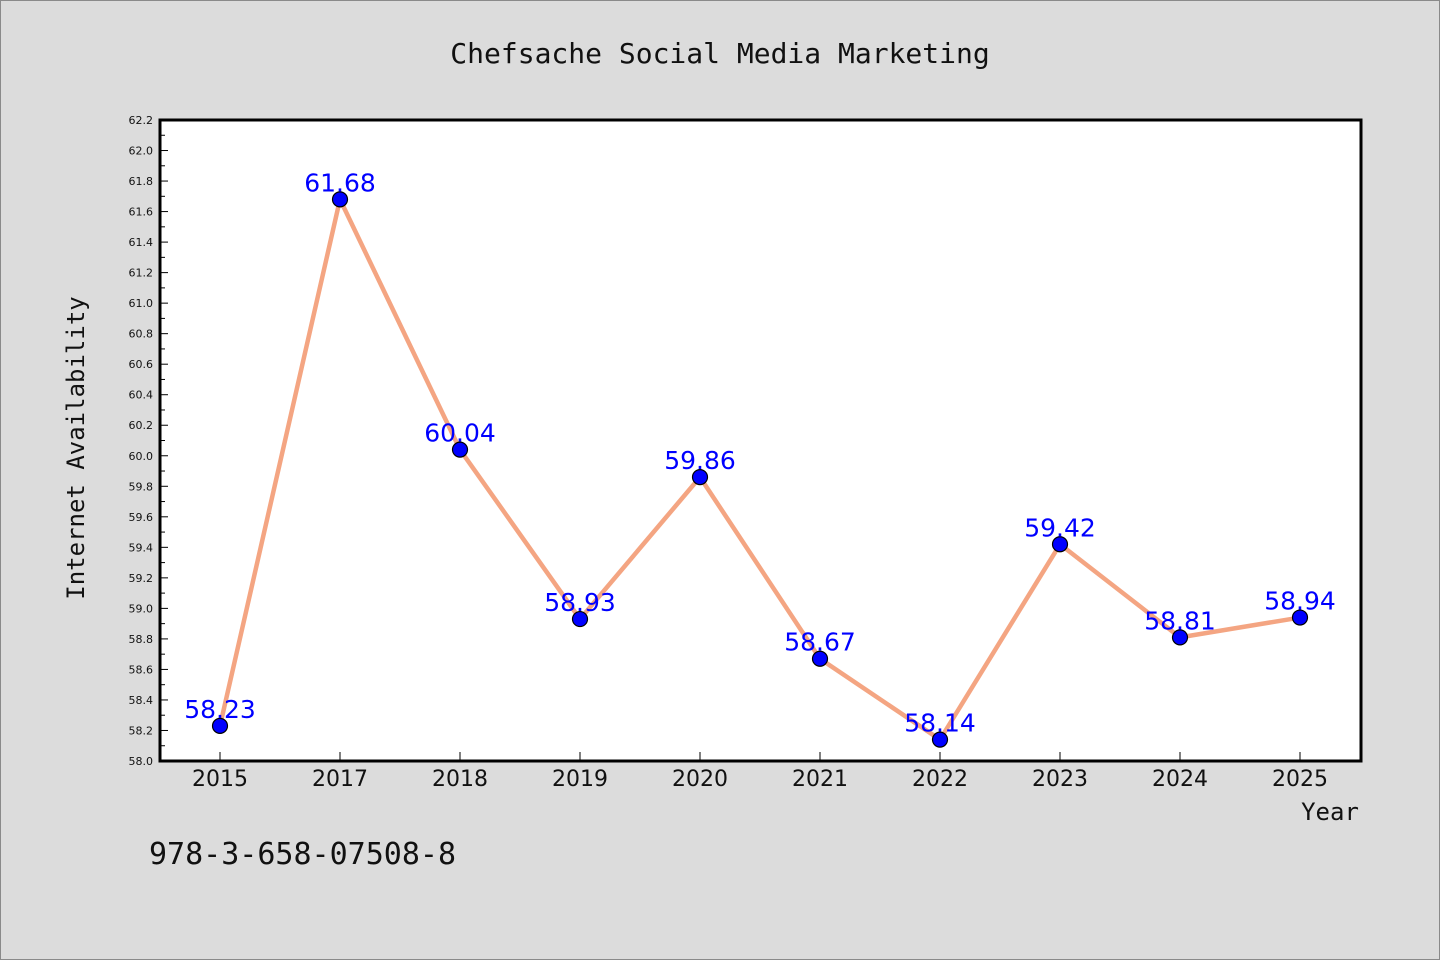  What do you see at coordinates (141, 700) in the screenshot?
I see `y-tick-label: 58.4` at bounding box center [141, 700].